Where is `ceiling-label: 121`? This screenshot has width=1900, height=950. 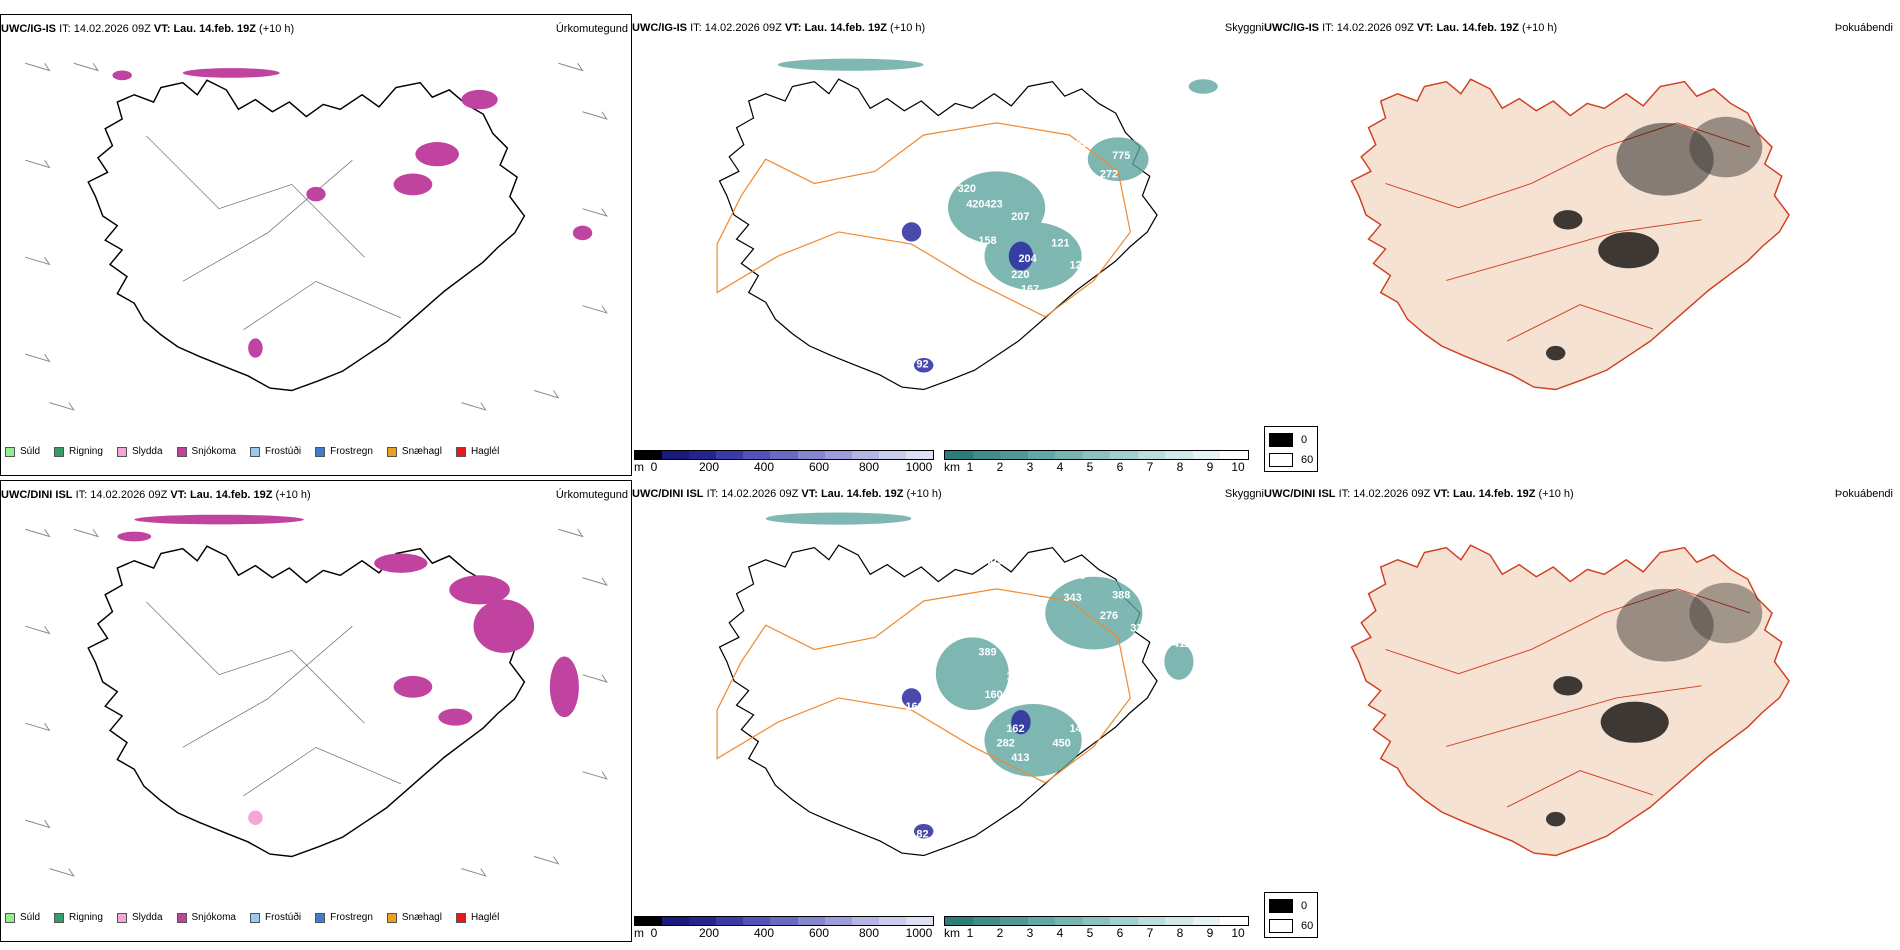
ceiling-label: 121 is located at coordinates (1060, 243).